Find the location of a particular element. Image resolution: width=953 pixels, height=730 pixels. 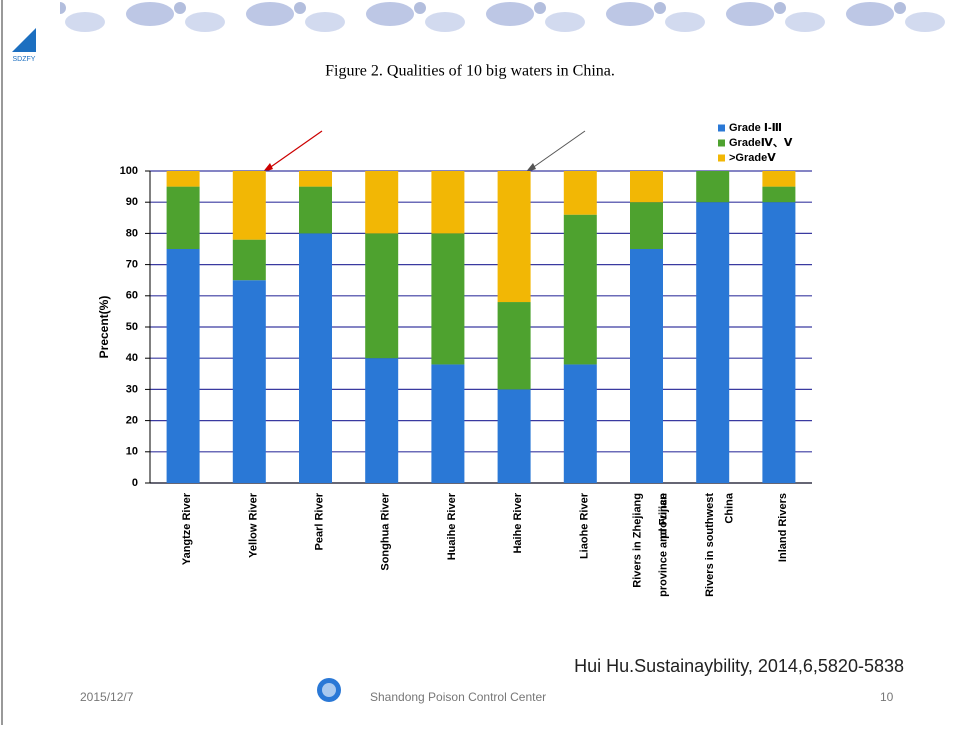

x-tick-label: Yangtze River is located at coordinates (187, 528).